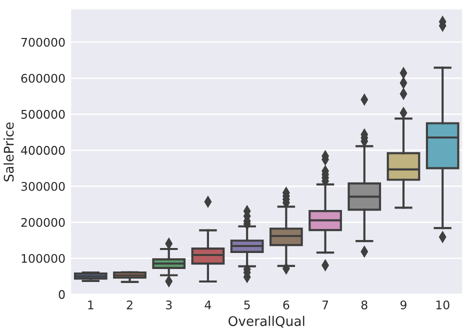 This screenshot has height=333, width=474. What do you see at coordinates (43, 258) in the screenshot?
I see `y-tick-label: 100000` at bounding box center [43, 258].